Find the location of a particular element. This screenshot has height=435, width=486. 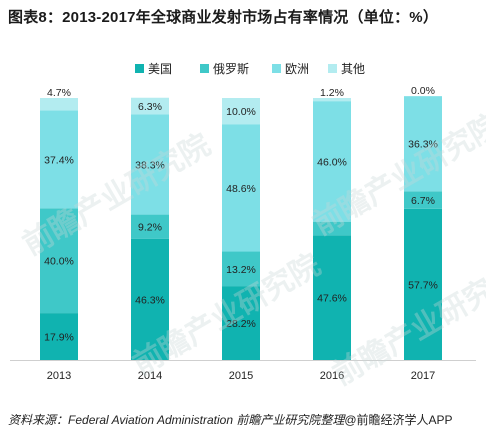

data-label: 46.0% is located at coordinates (332, 162).